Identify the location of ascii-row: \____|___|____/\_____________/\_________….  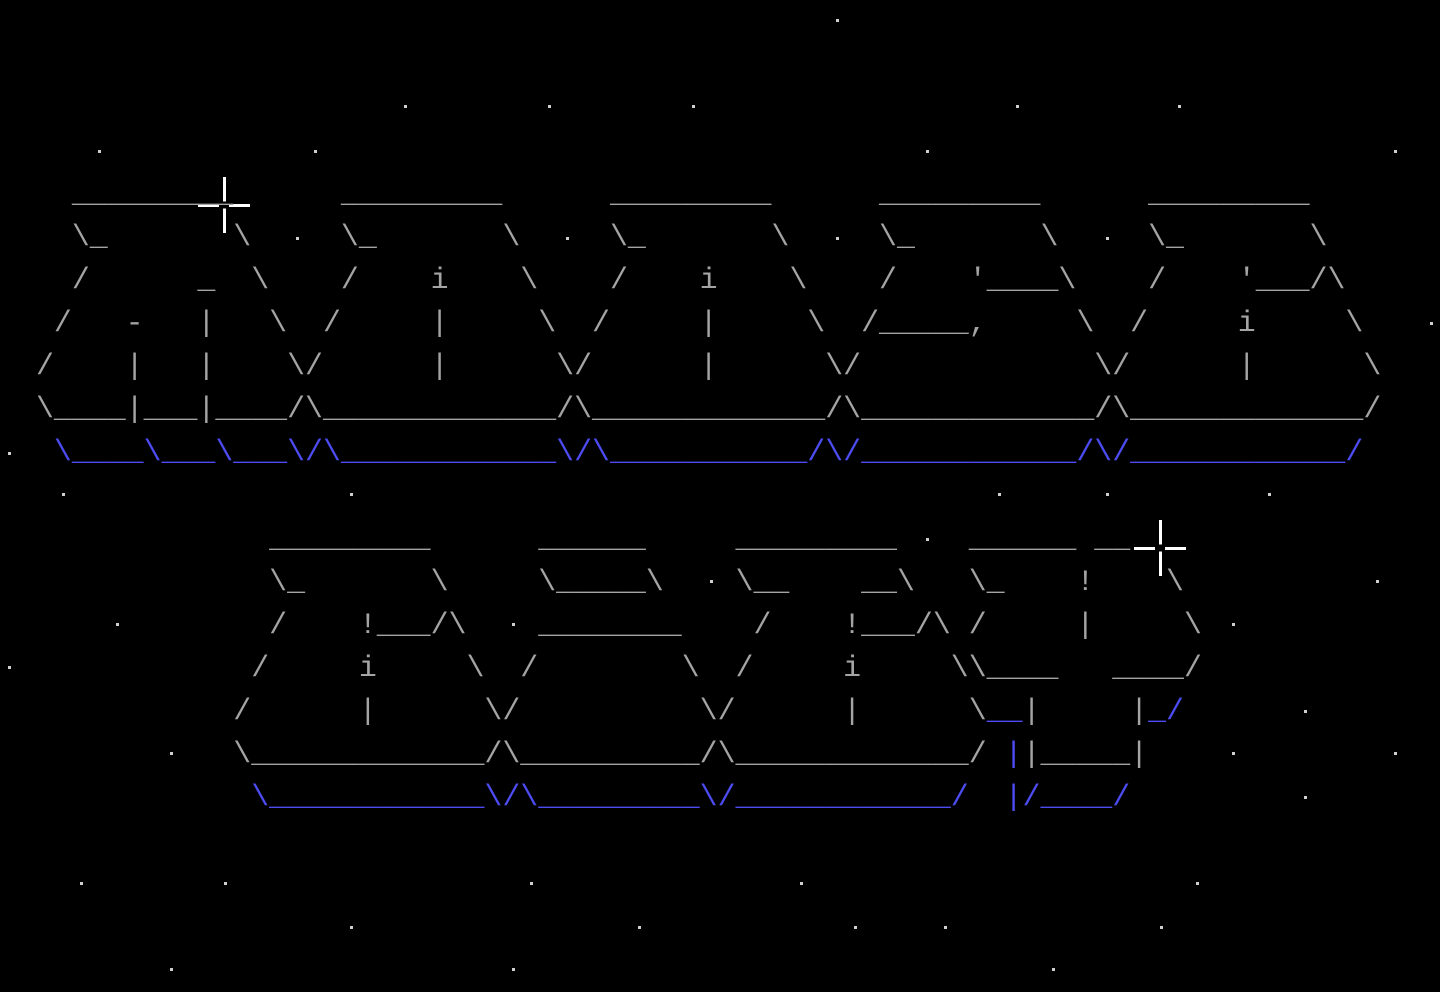
(708, 409).